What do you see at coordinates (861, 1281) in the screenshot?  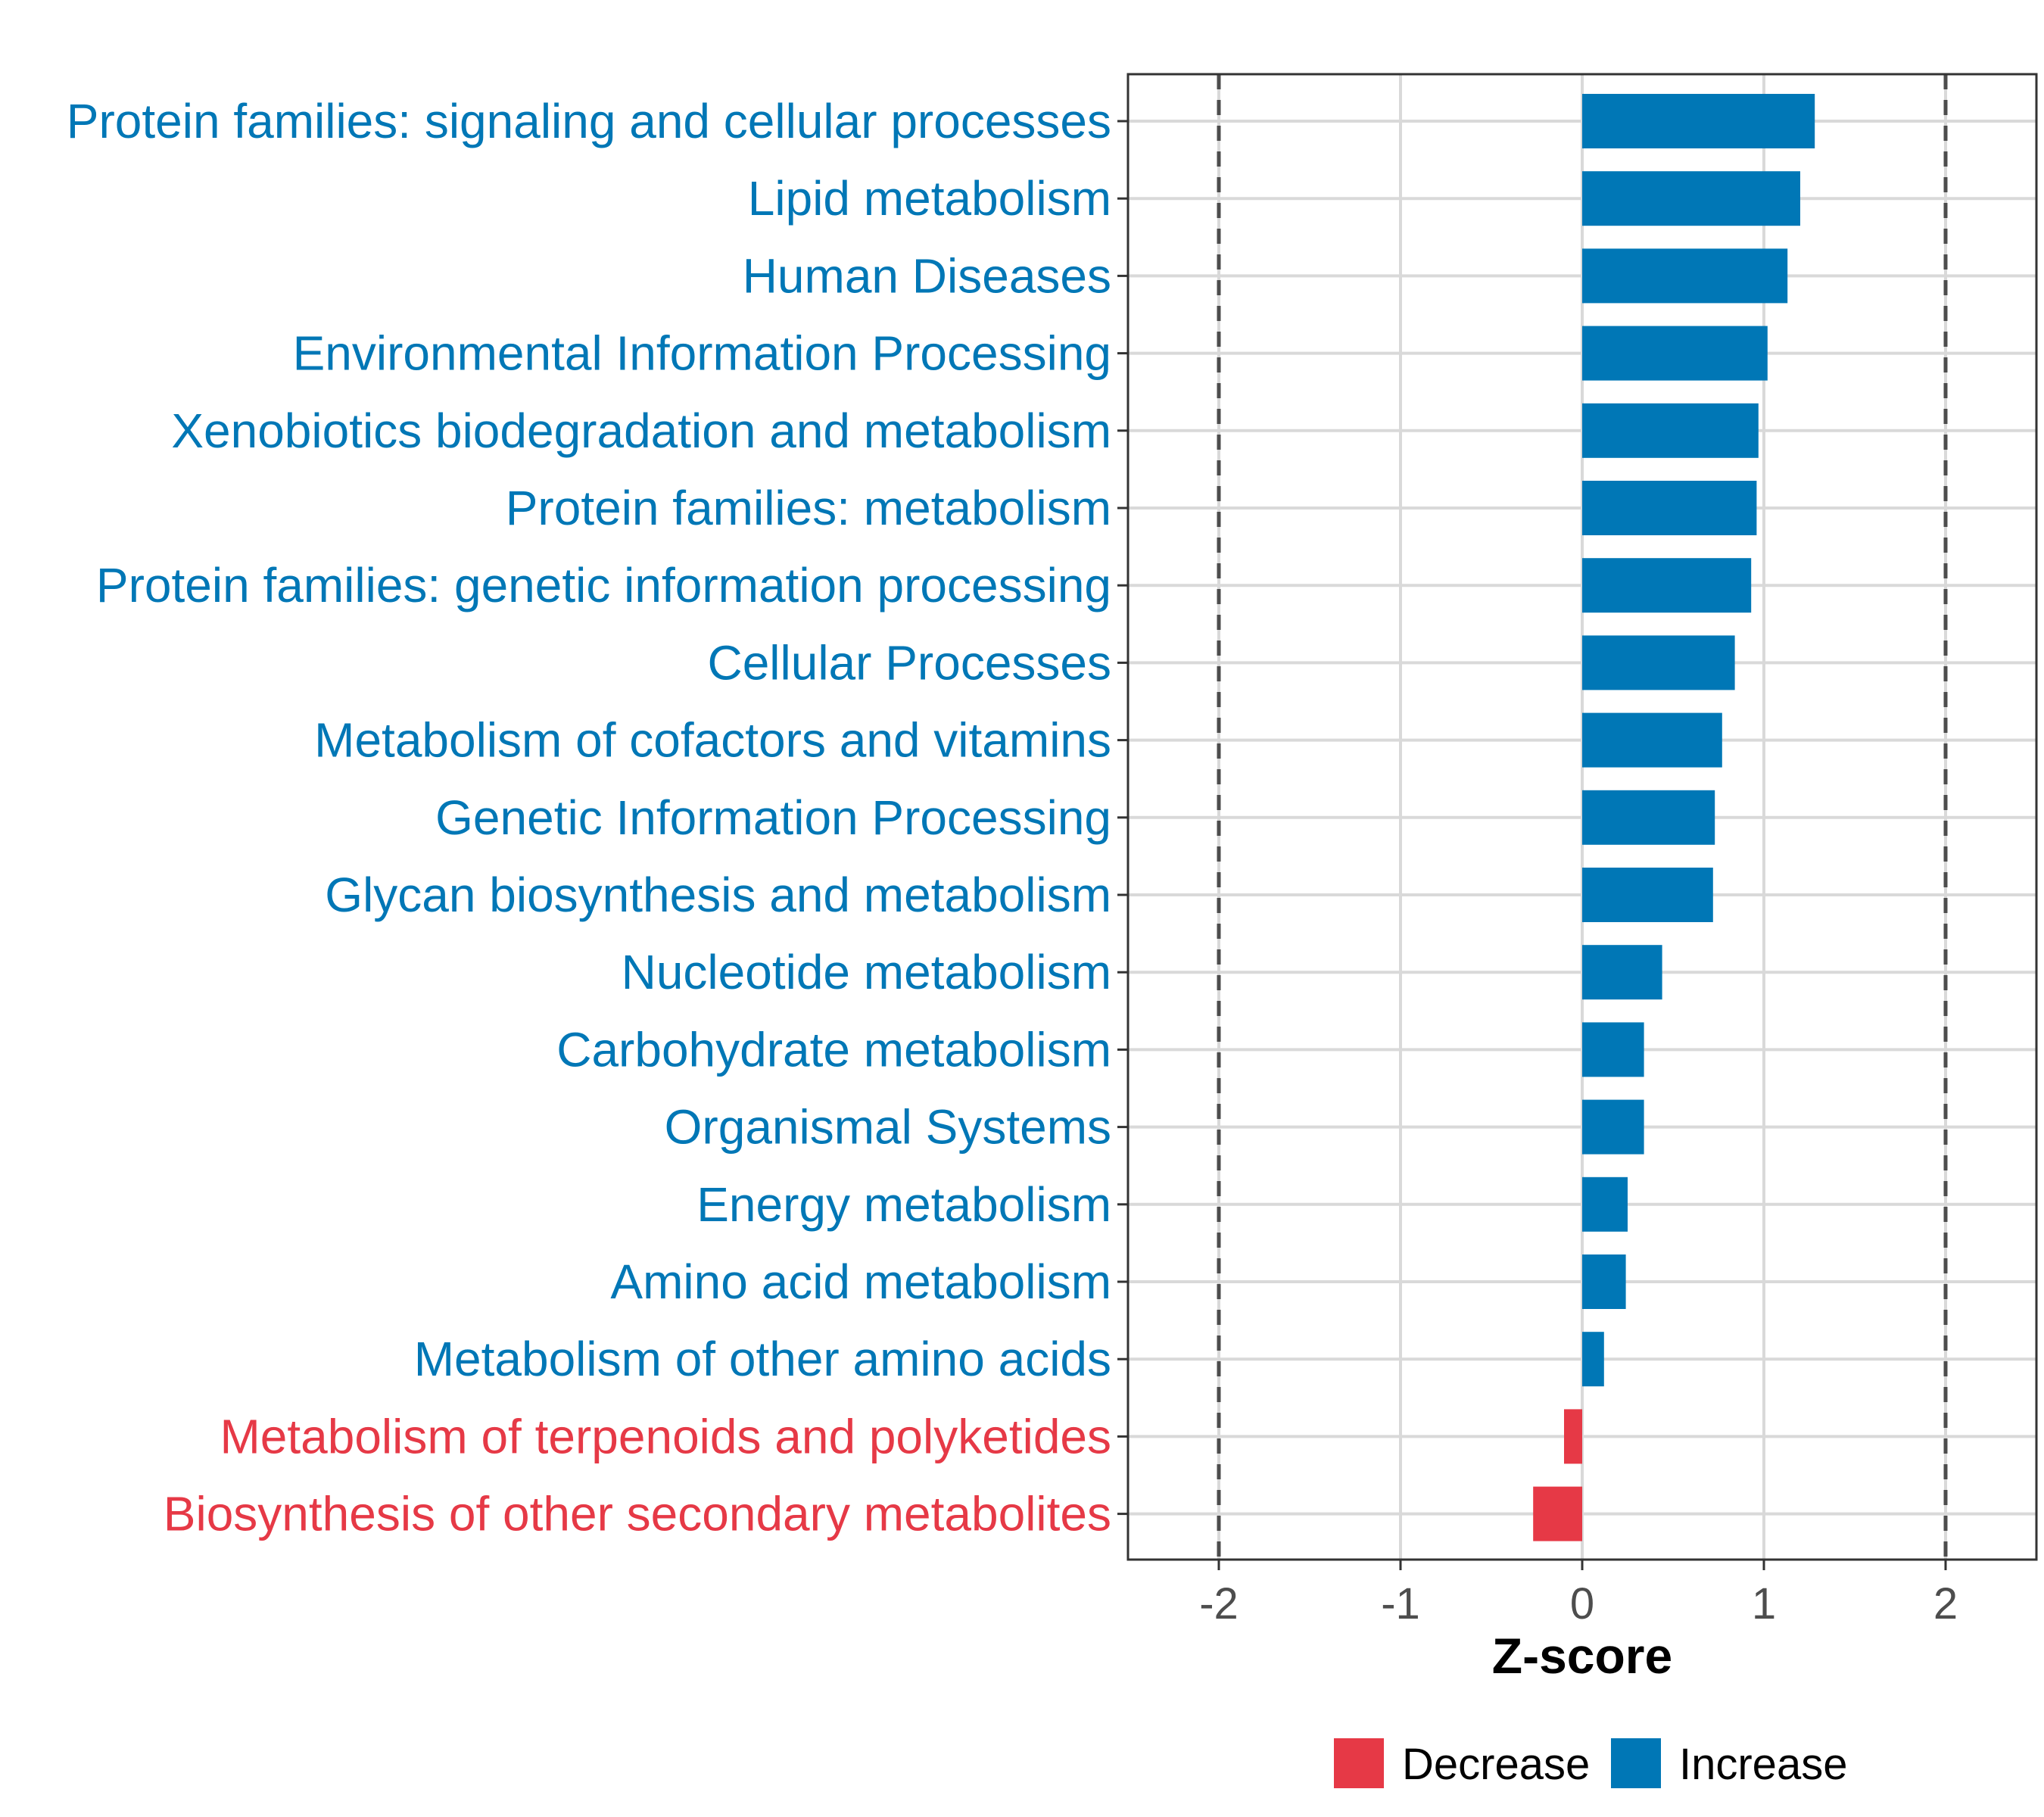 I see `category-label: Amino acid metabolism` at bounding box center [861, 1281].